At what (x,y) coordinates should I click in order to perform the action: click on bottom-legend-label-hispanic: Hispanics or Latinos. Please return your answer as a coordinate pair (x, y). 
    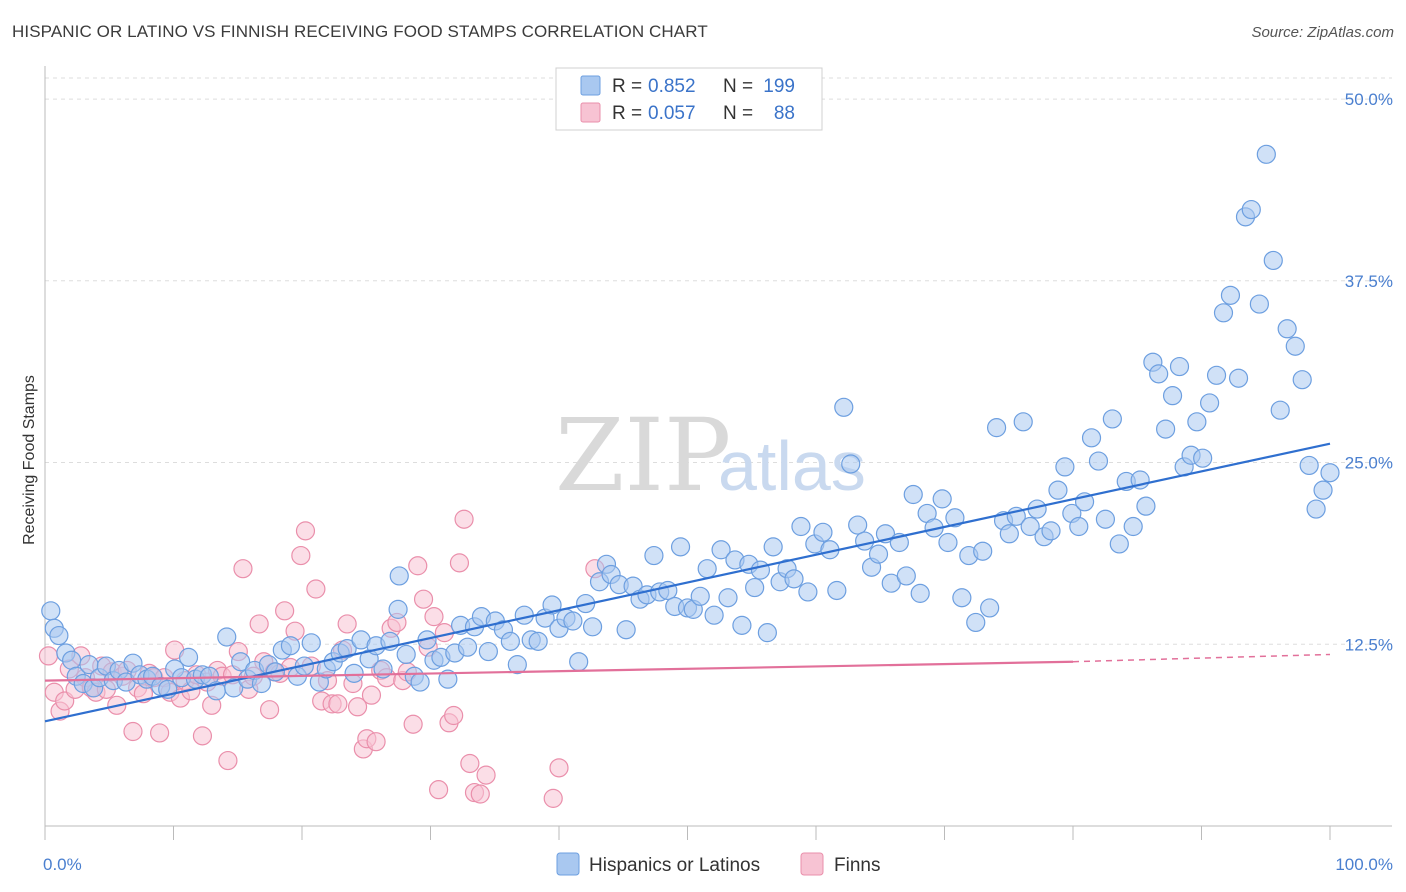
    Looking at the image, I should click on (674, 865).